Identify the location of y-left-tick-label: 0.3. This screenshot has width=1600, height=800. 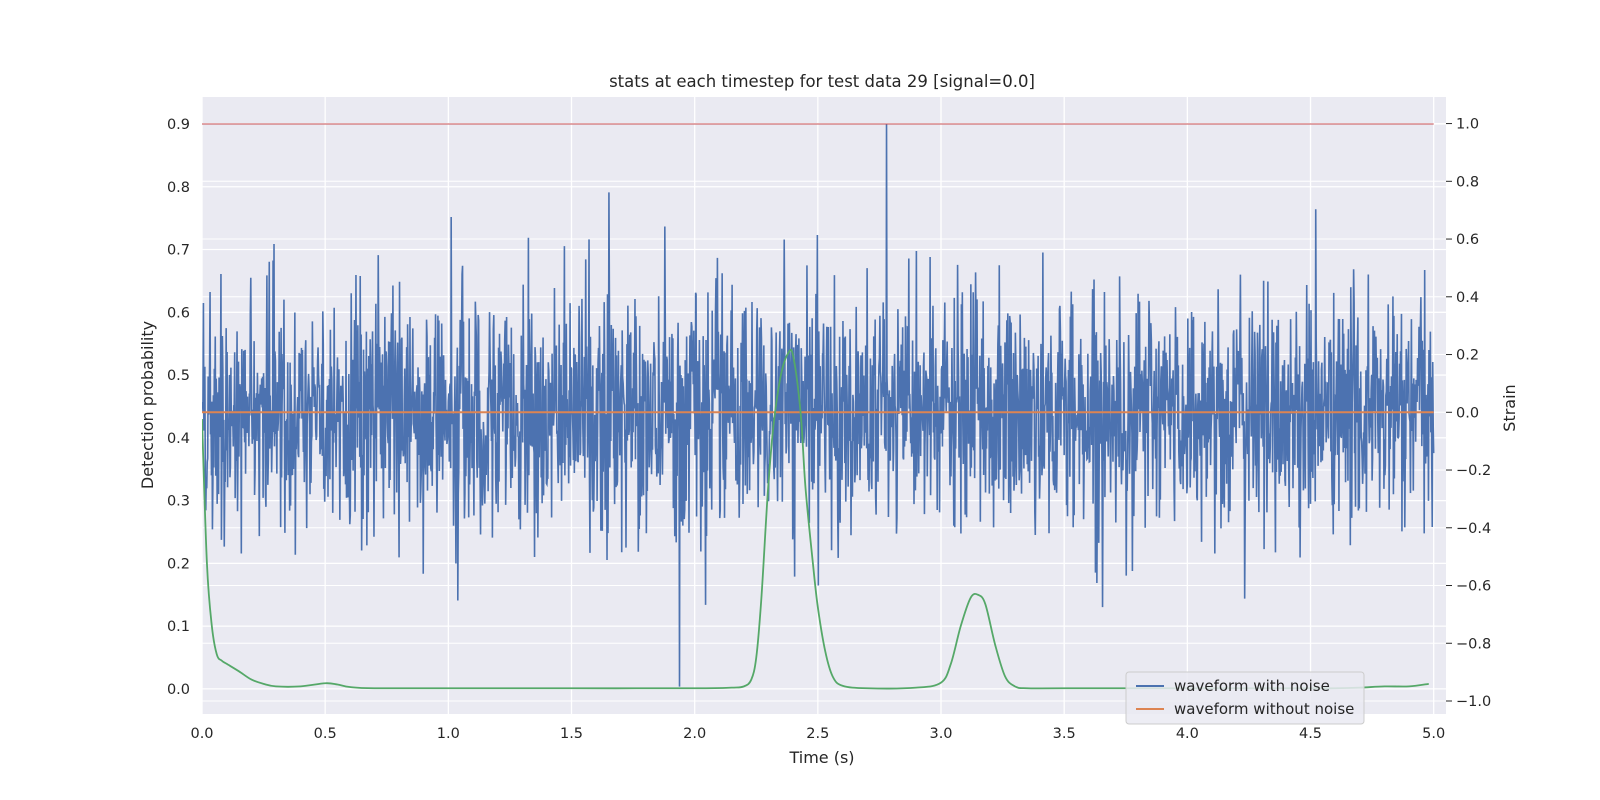
(178, 502).